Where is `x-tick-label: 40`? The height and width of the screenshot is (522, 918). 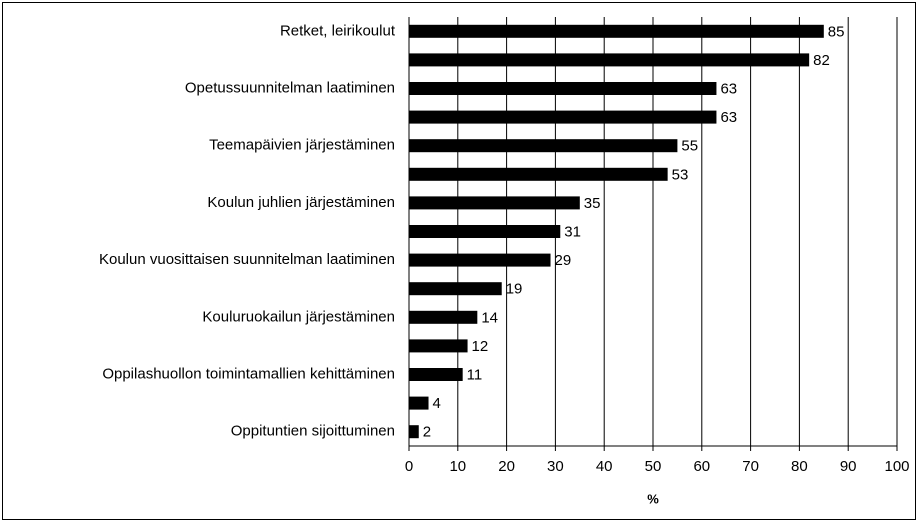 x-tick-label: 40 is located at coordinates (604, 466).